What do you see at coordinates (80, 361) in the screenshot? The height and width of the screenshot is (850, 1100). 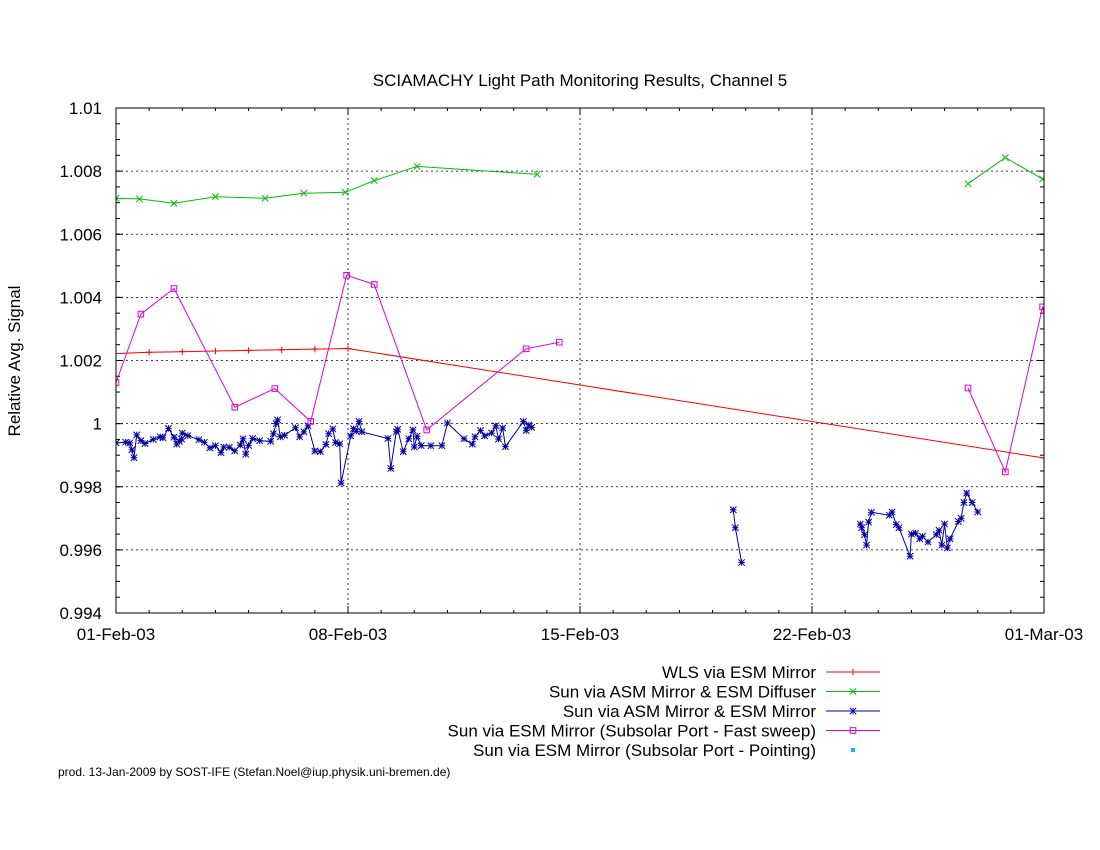 I see `y-tick-label: 1.002` at bounding box center [80, 361].